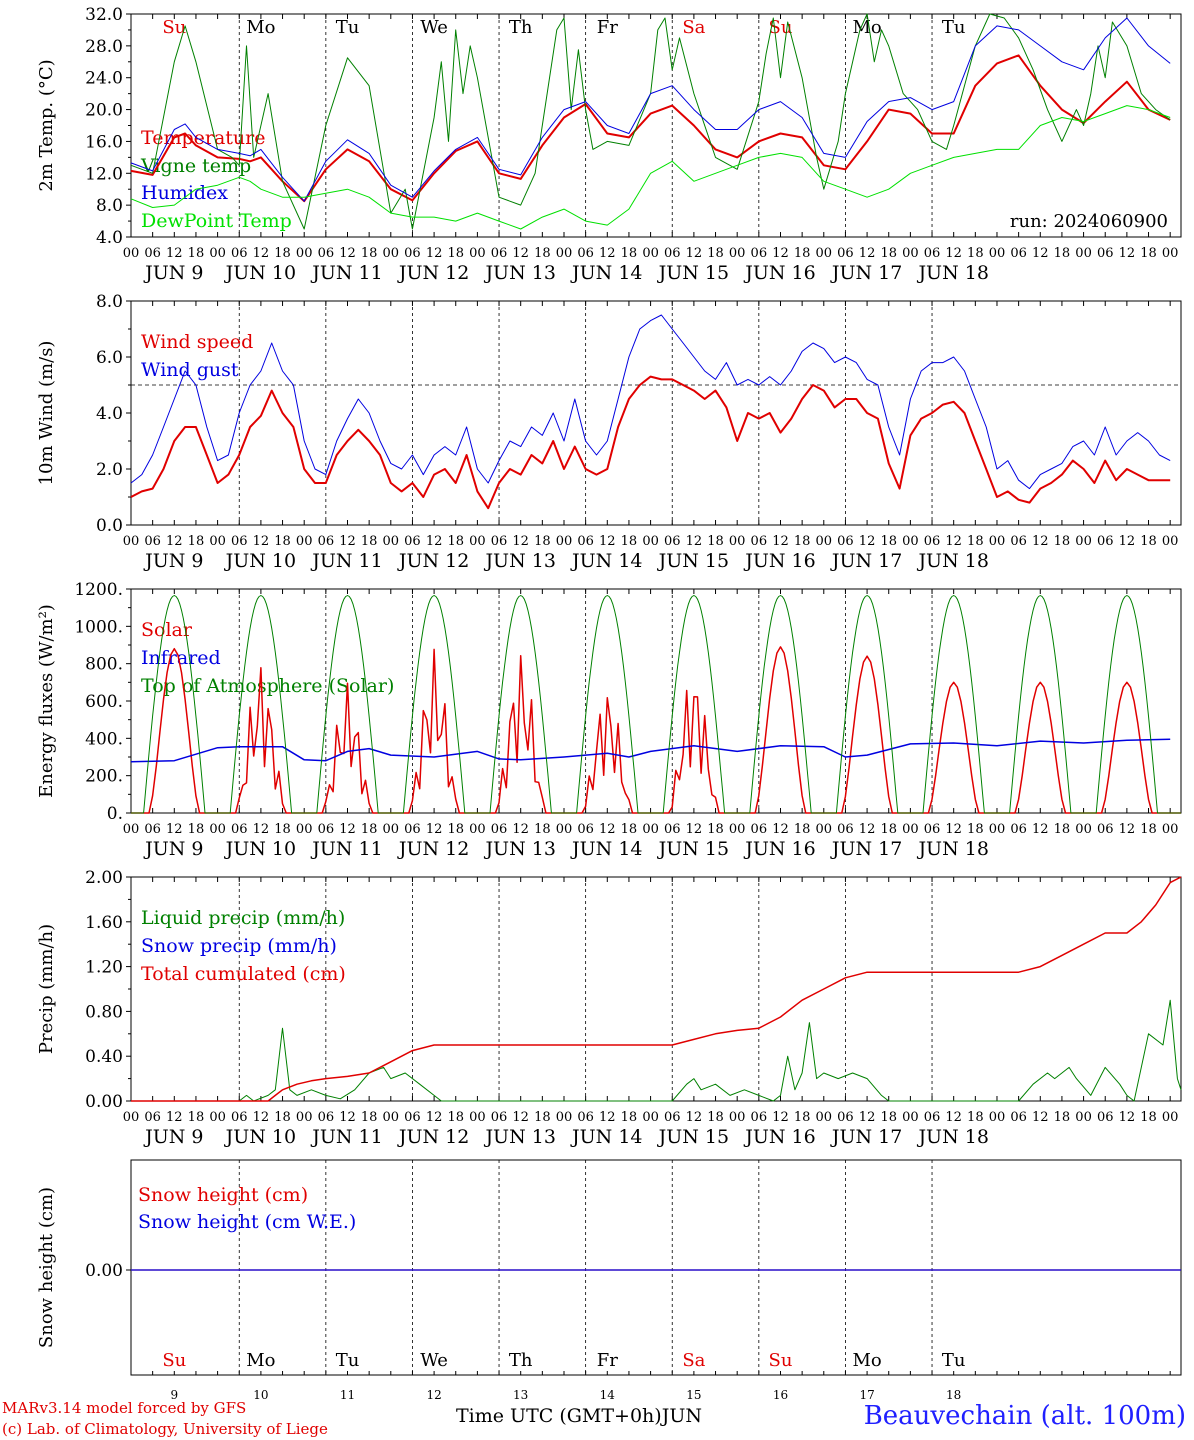 This screenshot has width=1194, height=1440. I want to click on x-date-label: JUN 14, so click(606, 849).